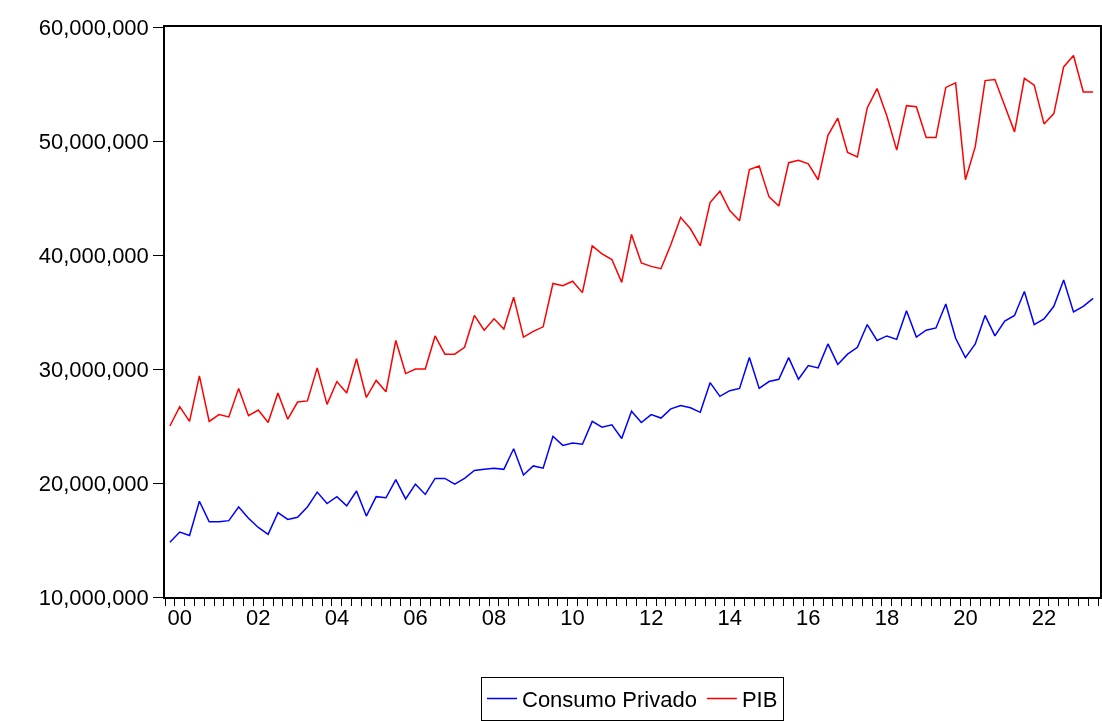 Image resolution: width=1102 pixels, height=721 pixels. What do you see at coordinates (93, 141) in the screenshot?
I see `y-tick-label: 50,000,000` at bounding box center [93, 141].